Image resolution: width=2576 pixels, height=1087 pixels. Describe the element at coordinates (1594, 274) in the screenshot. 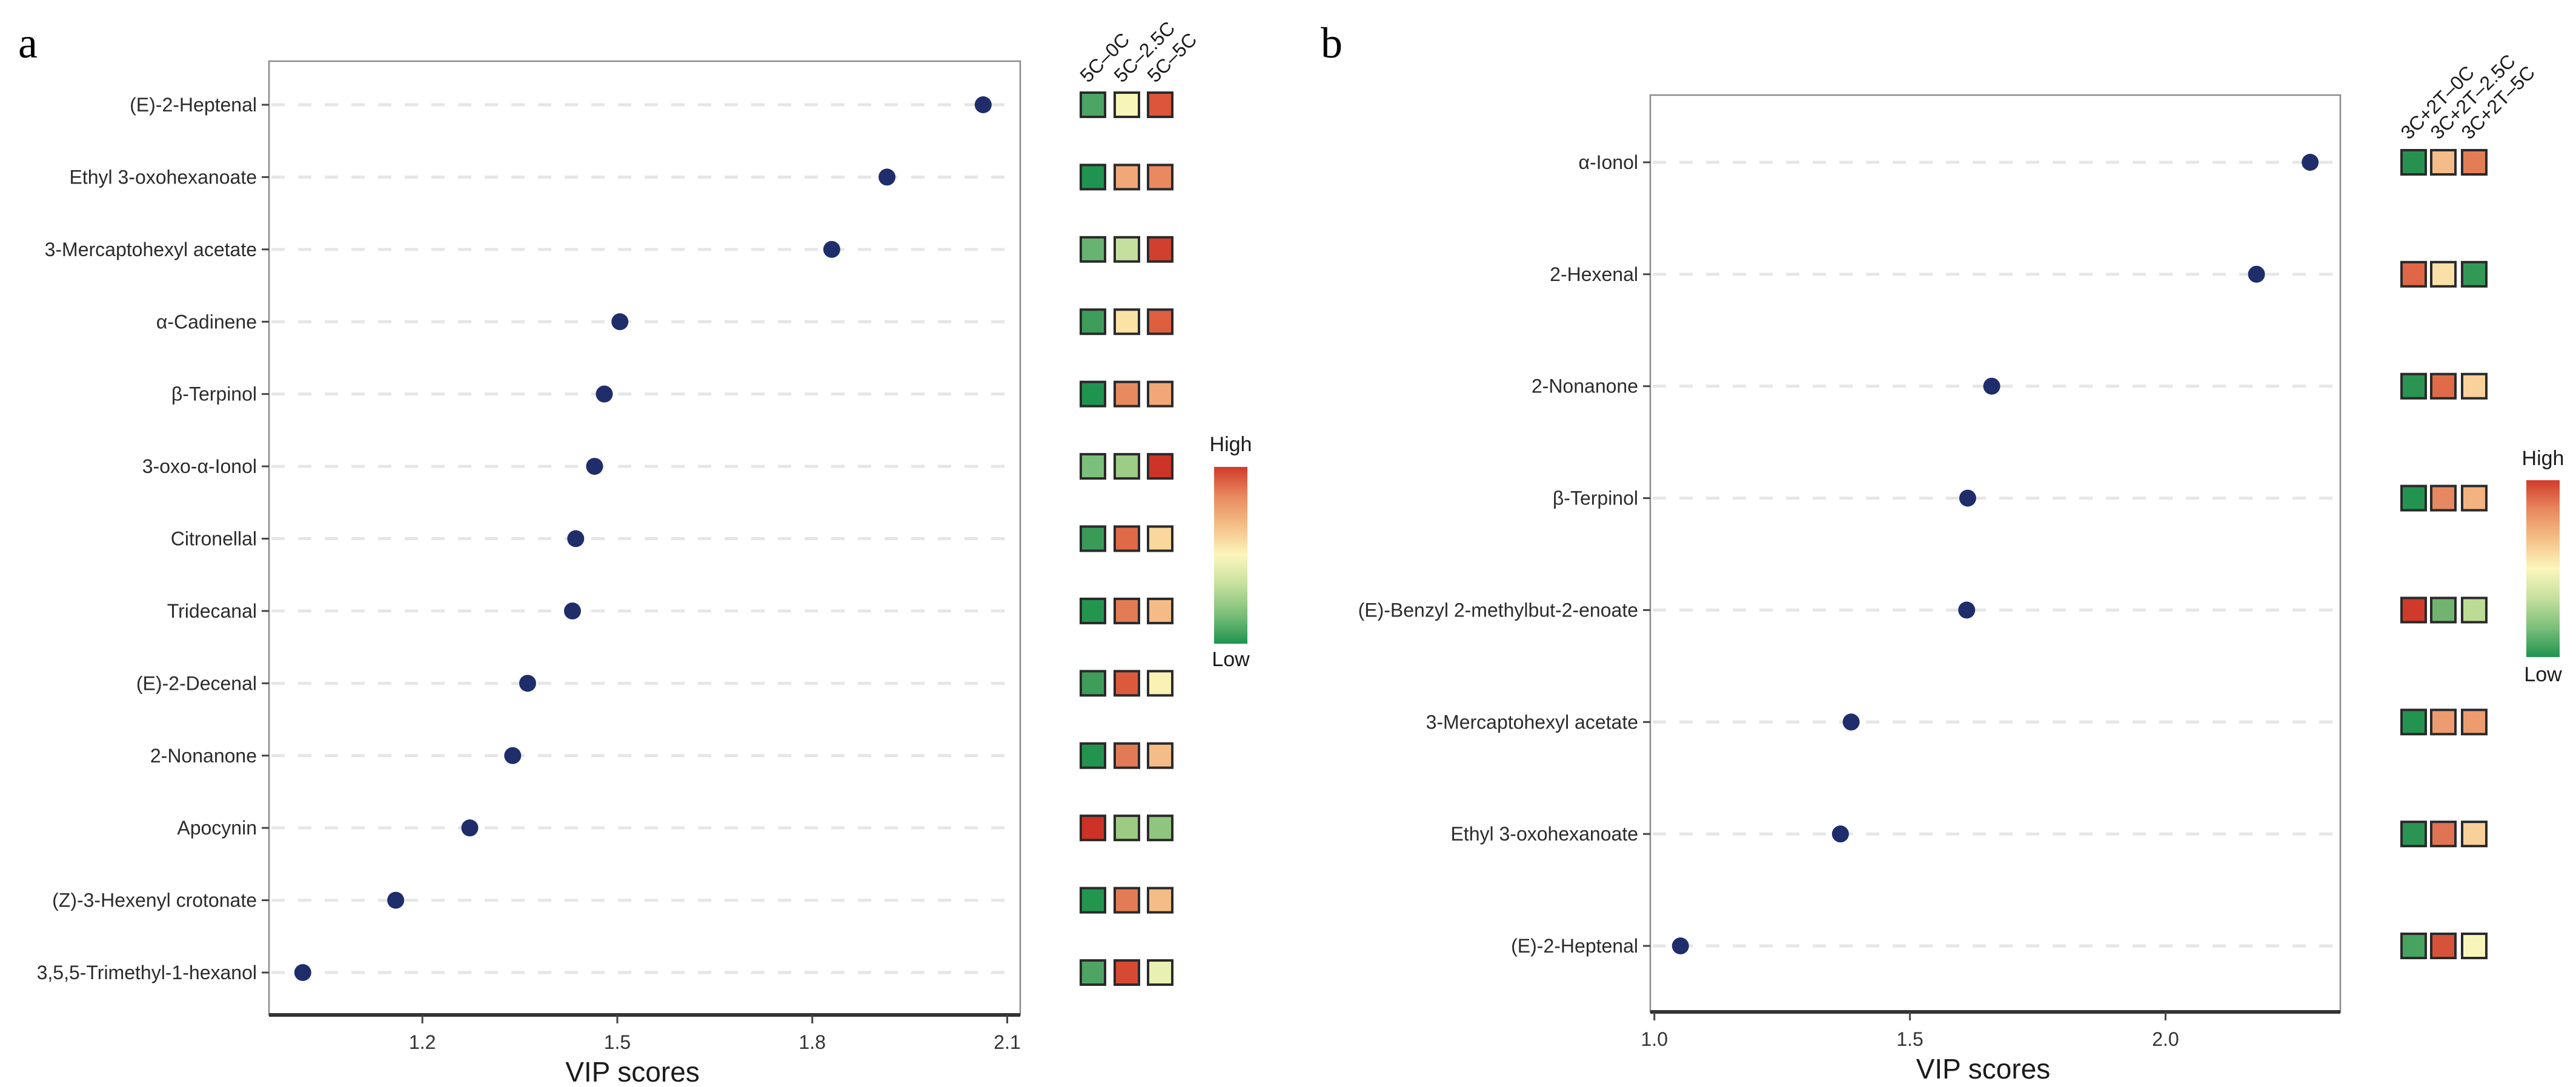

I see `y-tick-label: 2-Hexenal` at that location.